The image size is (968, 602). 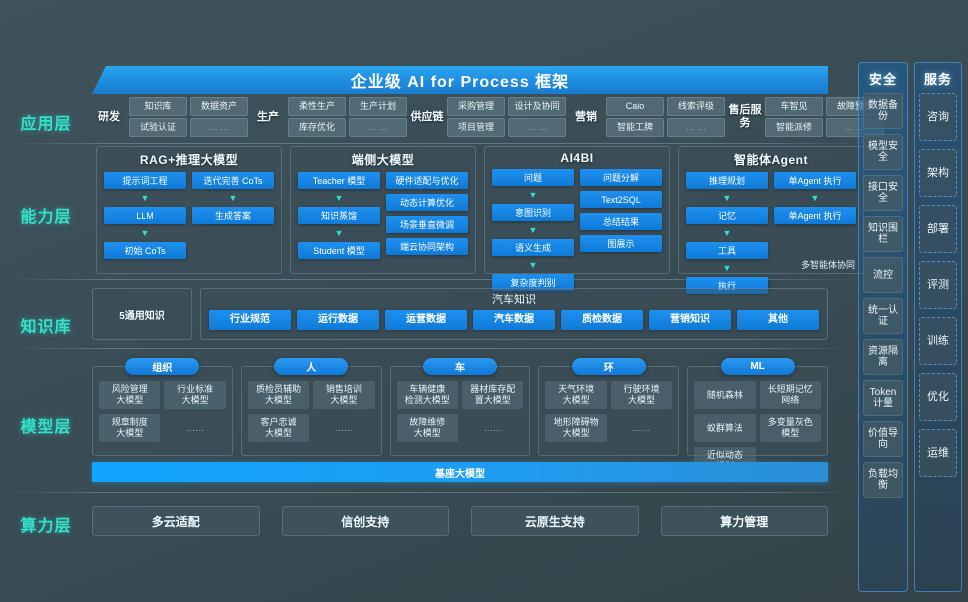 I want to click on knowledge-chip: 运行数据, so click(x=338, y=320).